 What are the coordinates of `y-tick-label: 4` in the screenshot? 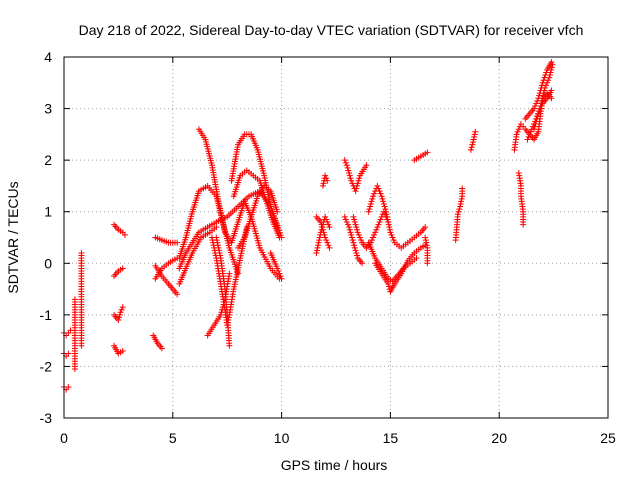 It's located at (48, 57).